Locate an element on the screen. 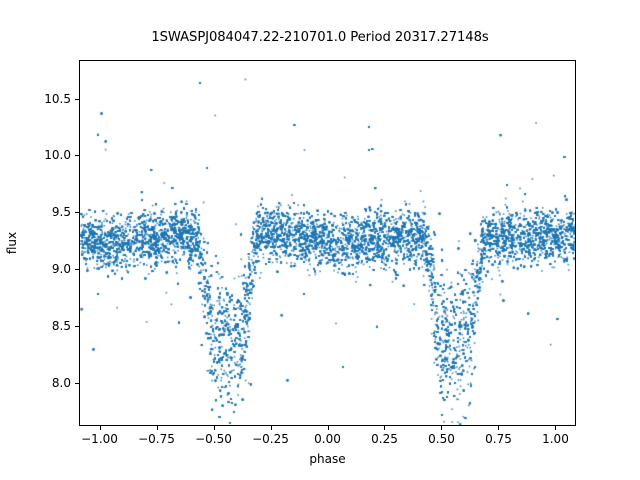 This screenshot has height=480, width=640. x-tick-label: −0.25 is located at coordinates (270, 439).